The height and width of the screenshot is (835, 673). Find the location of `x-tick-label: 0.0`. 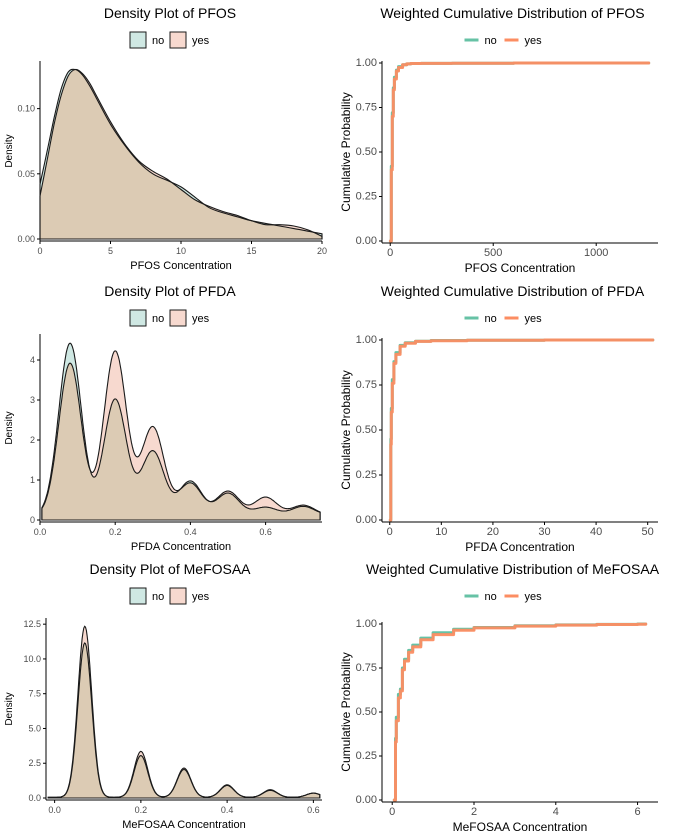

x-tick-label: 0.0 is located at coordinates (40, 532).